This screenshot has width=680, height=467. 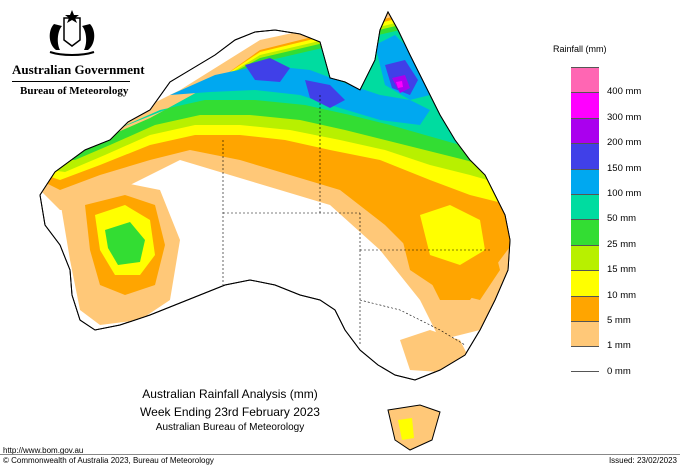 What do you see at coordinates (624, 168) in the screenshot?
I see `legend-label: 150 mm` at bounding box center [624, 168].